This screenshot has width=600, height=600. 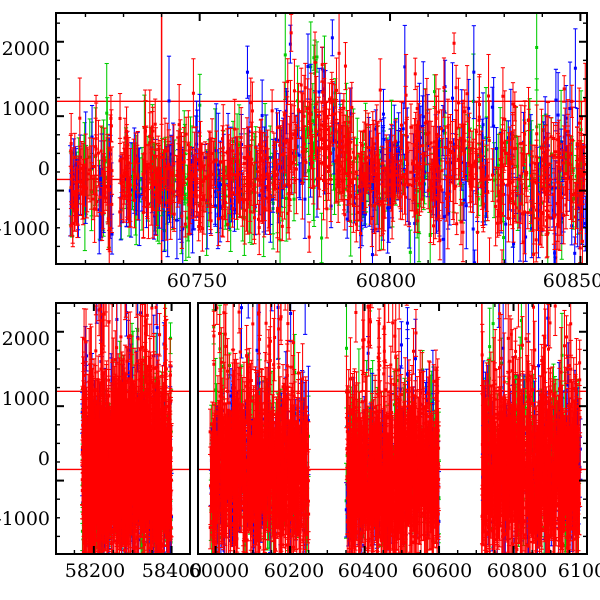 I want to click on top-ytick-label-0: 0, so click(x=25, y=169).